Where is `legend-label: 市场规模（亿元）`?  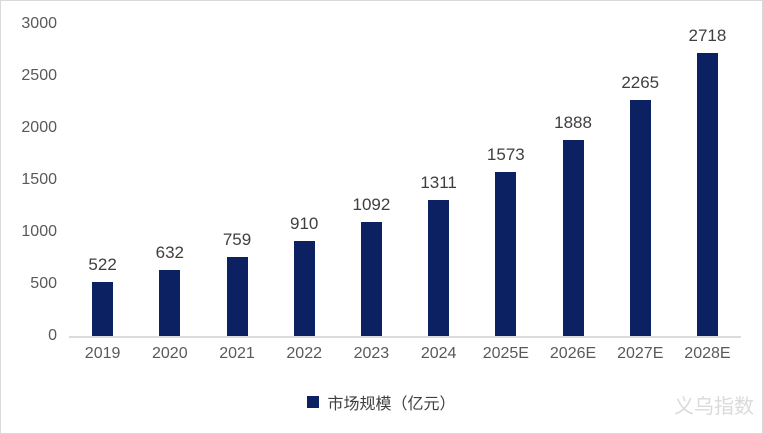
legend-label: 市场规模（亿元） is located at coordinates (391, 404).